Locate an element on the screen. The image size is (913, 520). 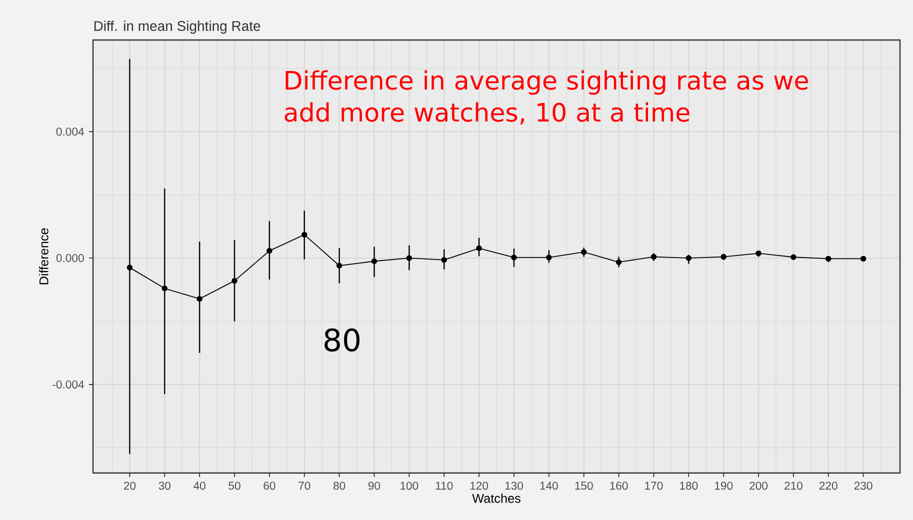
x-tick-label: 220 is located at coordinates (828, 486).